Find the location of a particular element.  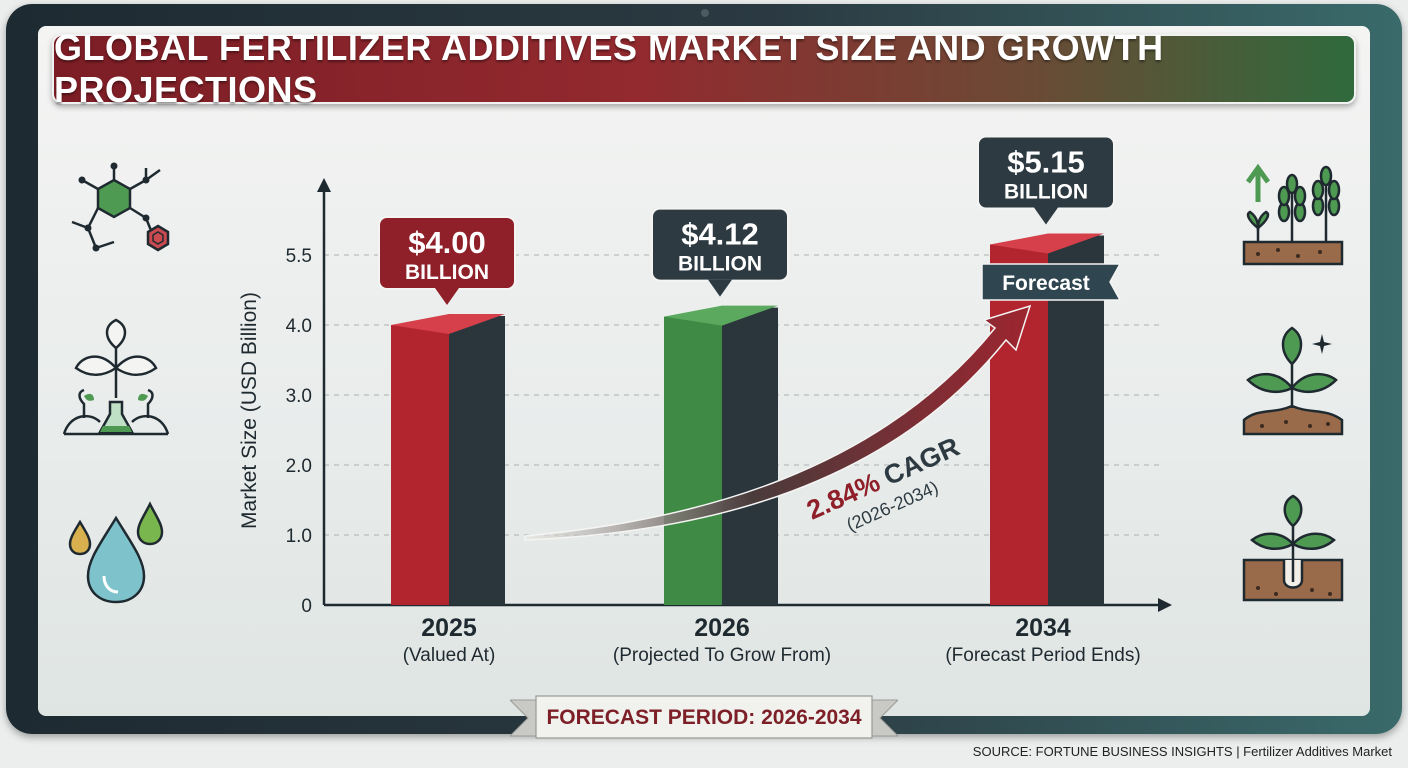

molecule-icon is located at coordinates (120, 207).